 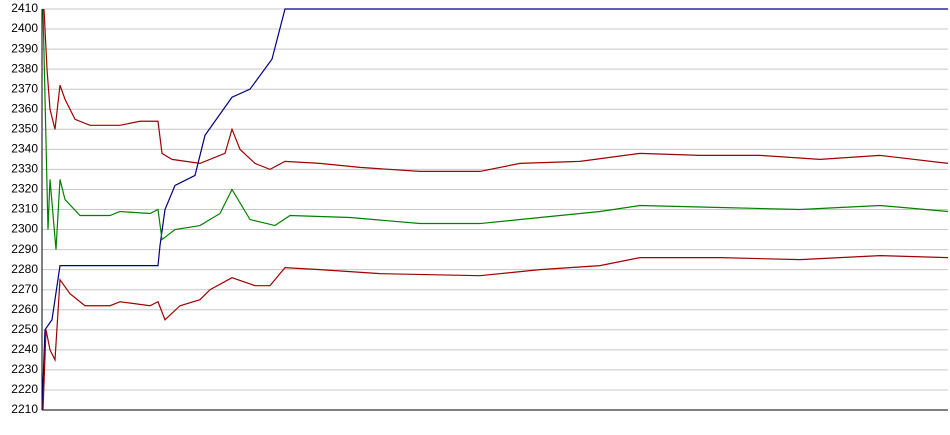 What do you see at coordinates (24, 68) in the screenshot?
I see `y-tick-label: 2380` at bounding box center [24, 68].